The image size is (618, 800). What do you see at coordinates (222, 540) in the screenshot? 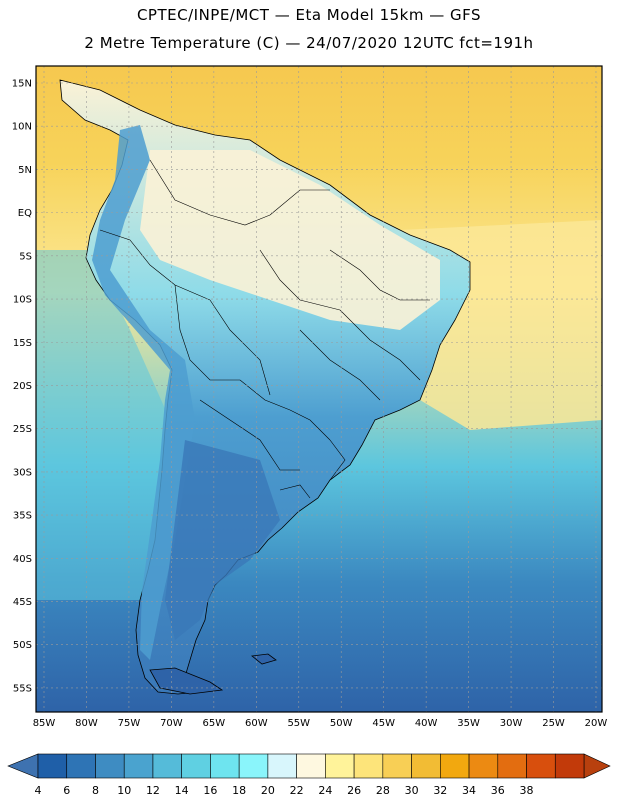
I see `patagonia-cold-region` at bounding box center [222, 540].